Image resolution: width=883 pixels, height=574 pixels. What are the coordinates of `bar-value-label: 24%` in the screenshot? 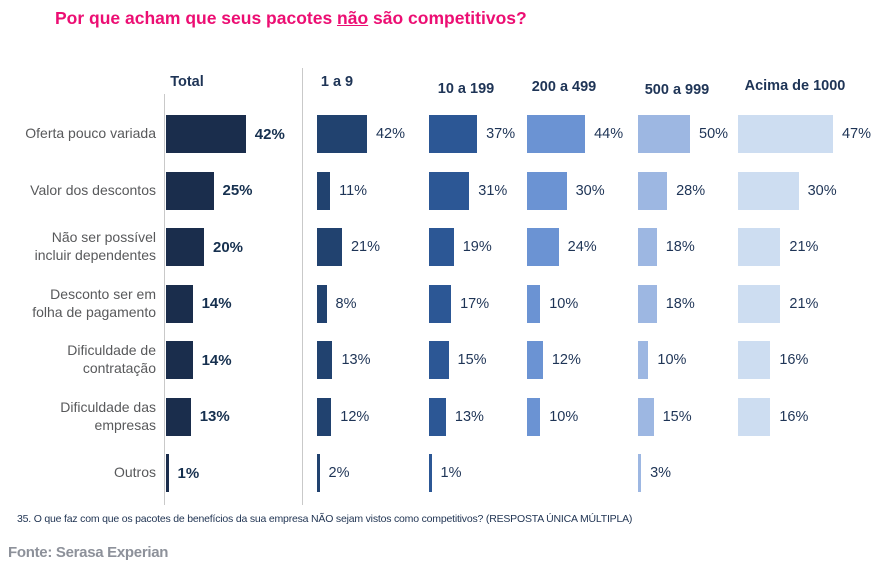 It's located at (582, 247).